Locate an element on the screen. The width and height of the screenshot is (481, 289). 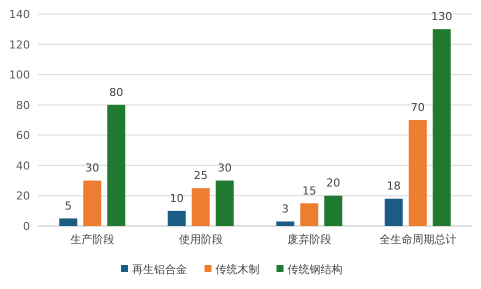
y-tick-label: 60 is located at coordinates (23, 135).